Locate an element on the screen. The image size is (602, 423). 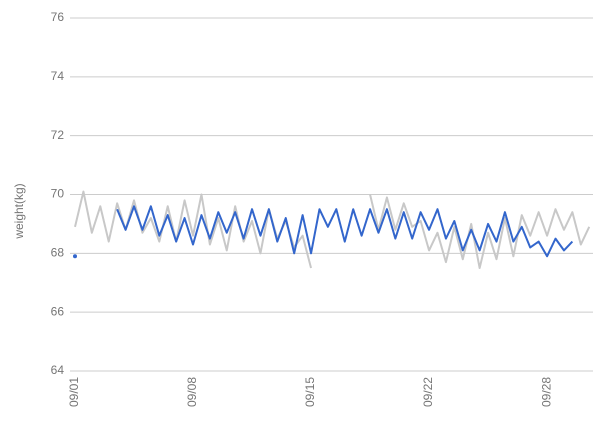
line-point is located at coordinates (75, 256).